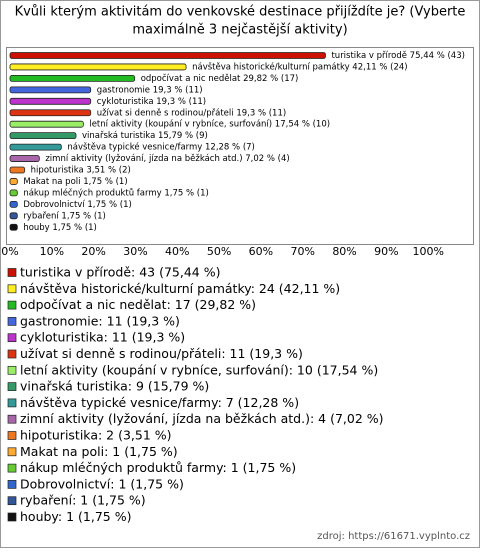  I want to click on data-label: nákup mléčných produktů farmy 1,75 % (1), so click(116, 192).